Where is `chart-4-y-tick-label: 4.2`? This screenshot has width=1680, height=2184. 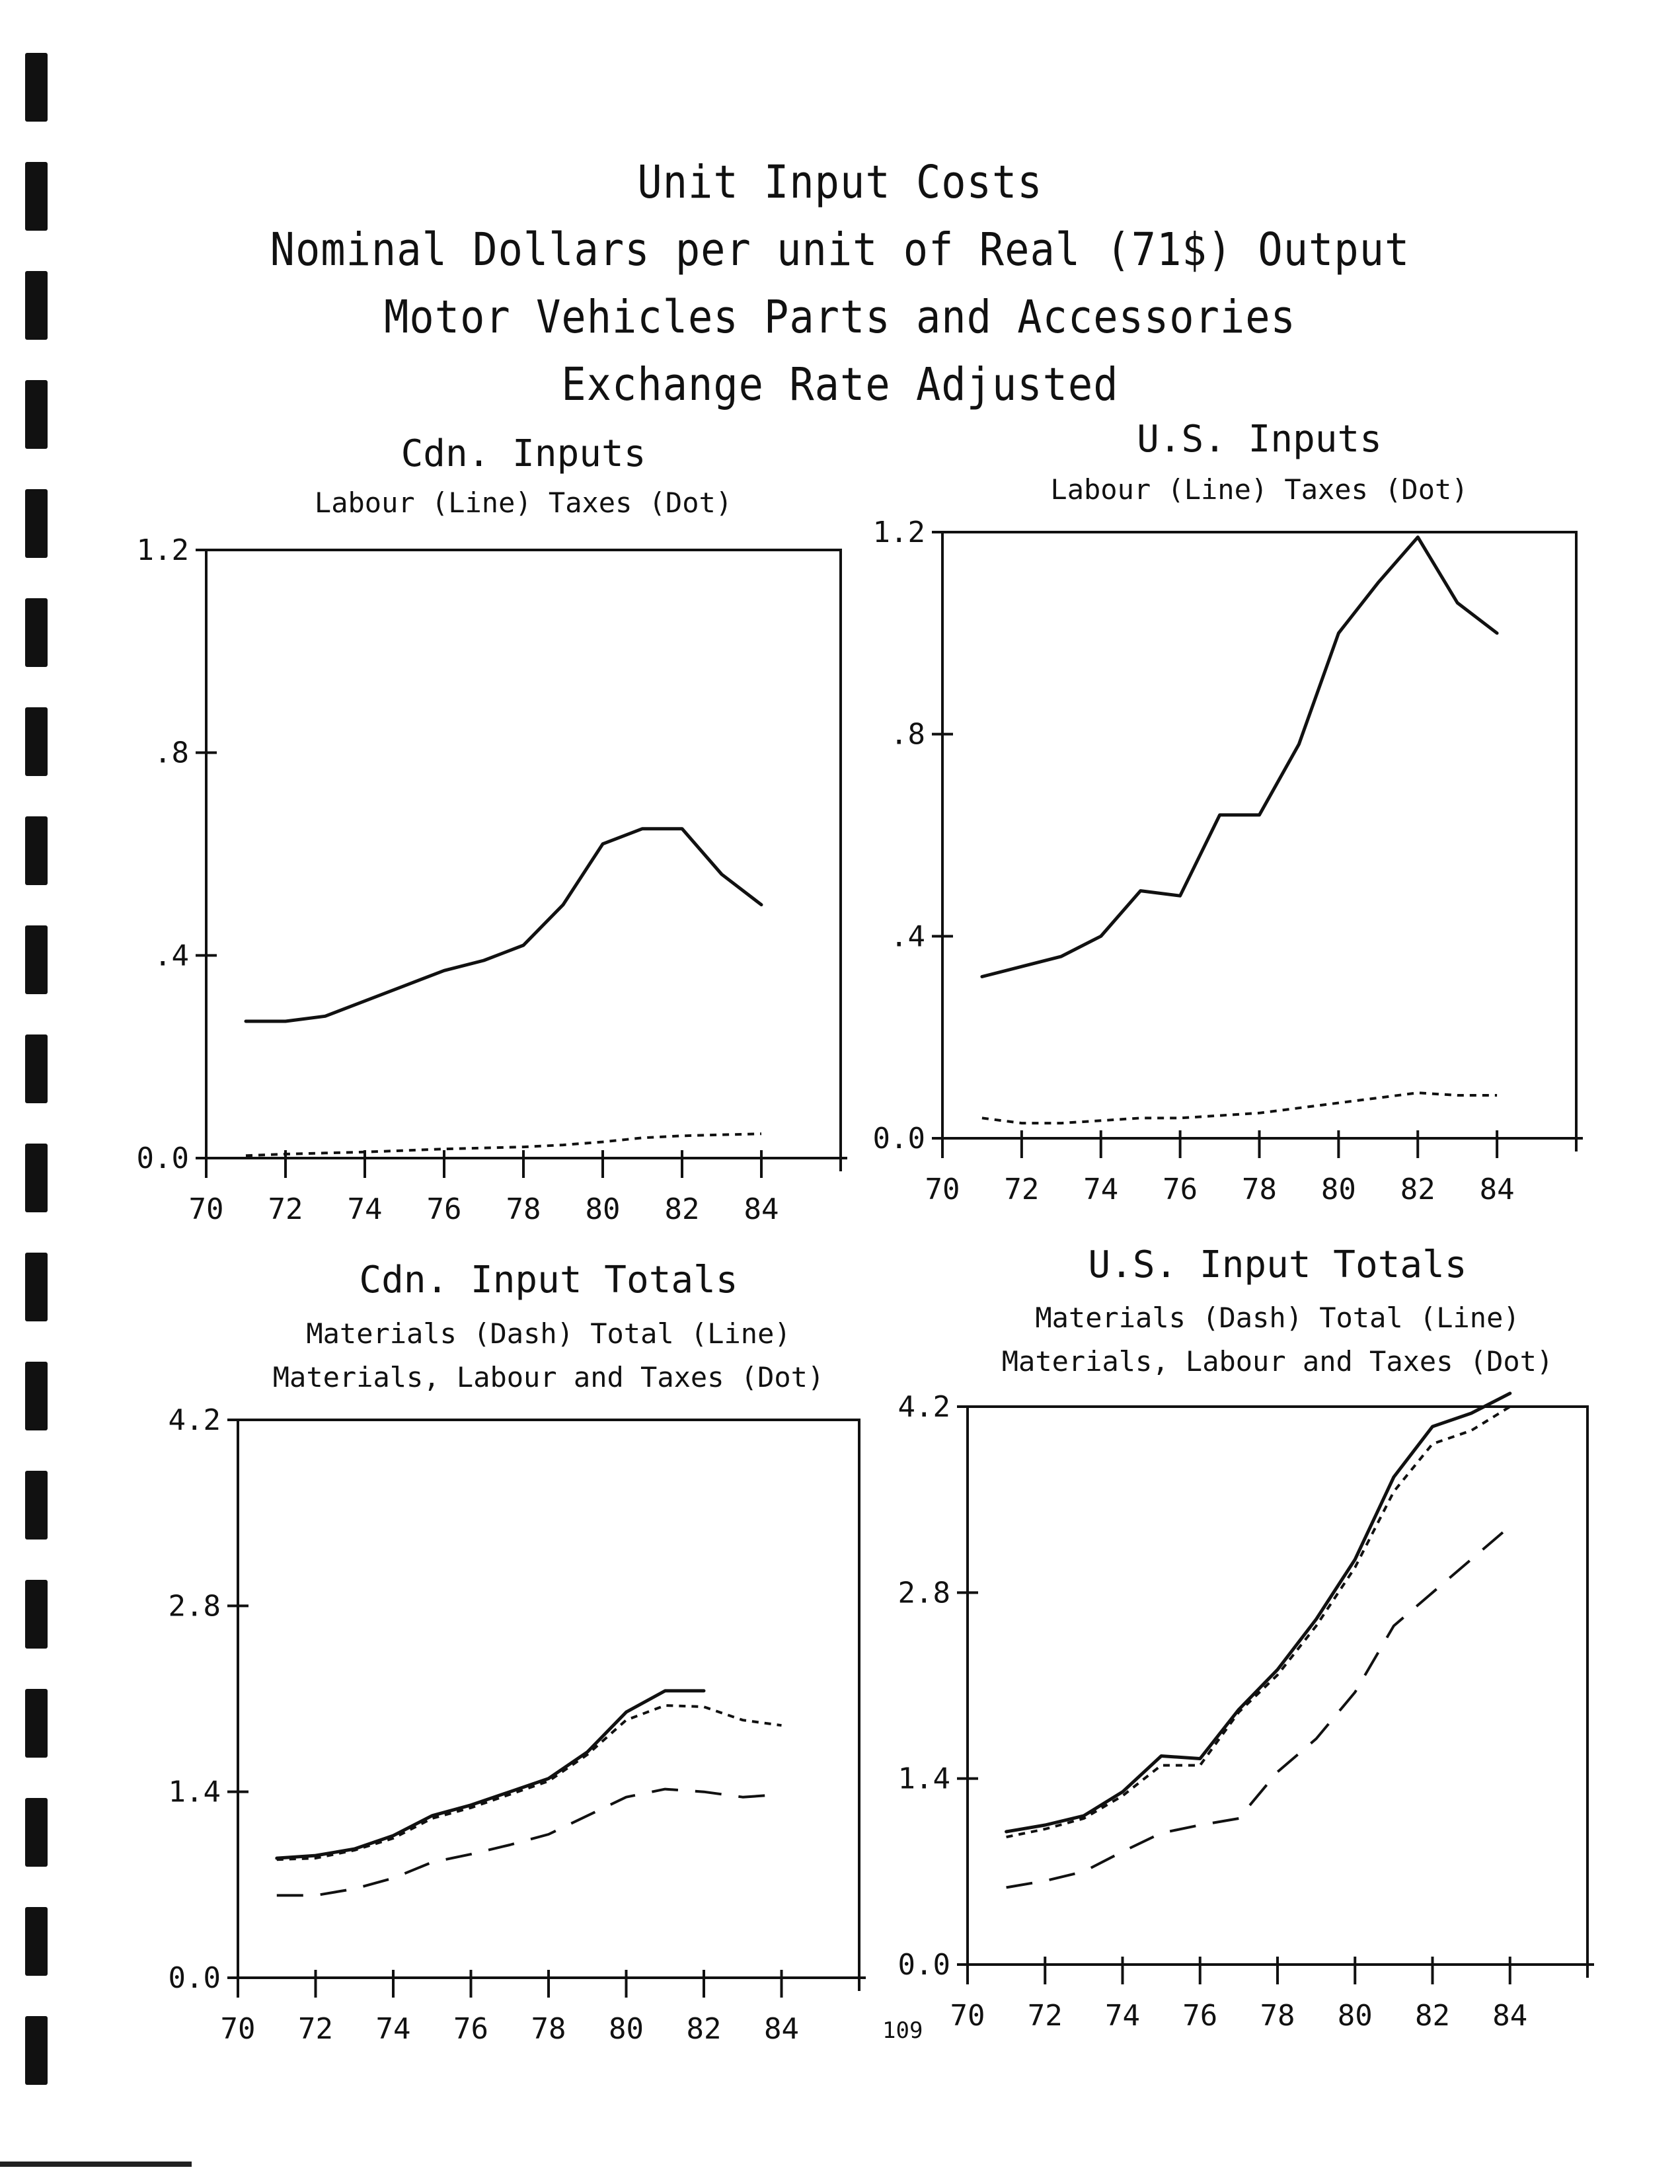
chart-4-y-tick-label: 4.2 is located at coordinates (924, 1407).